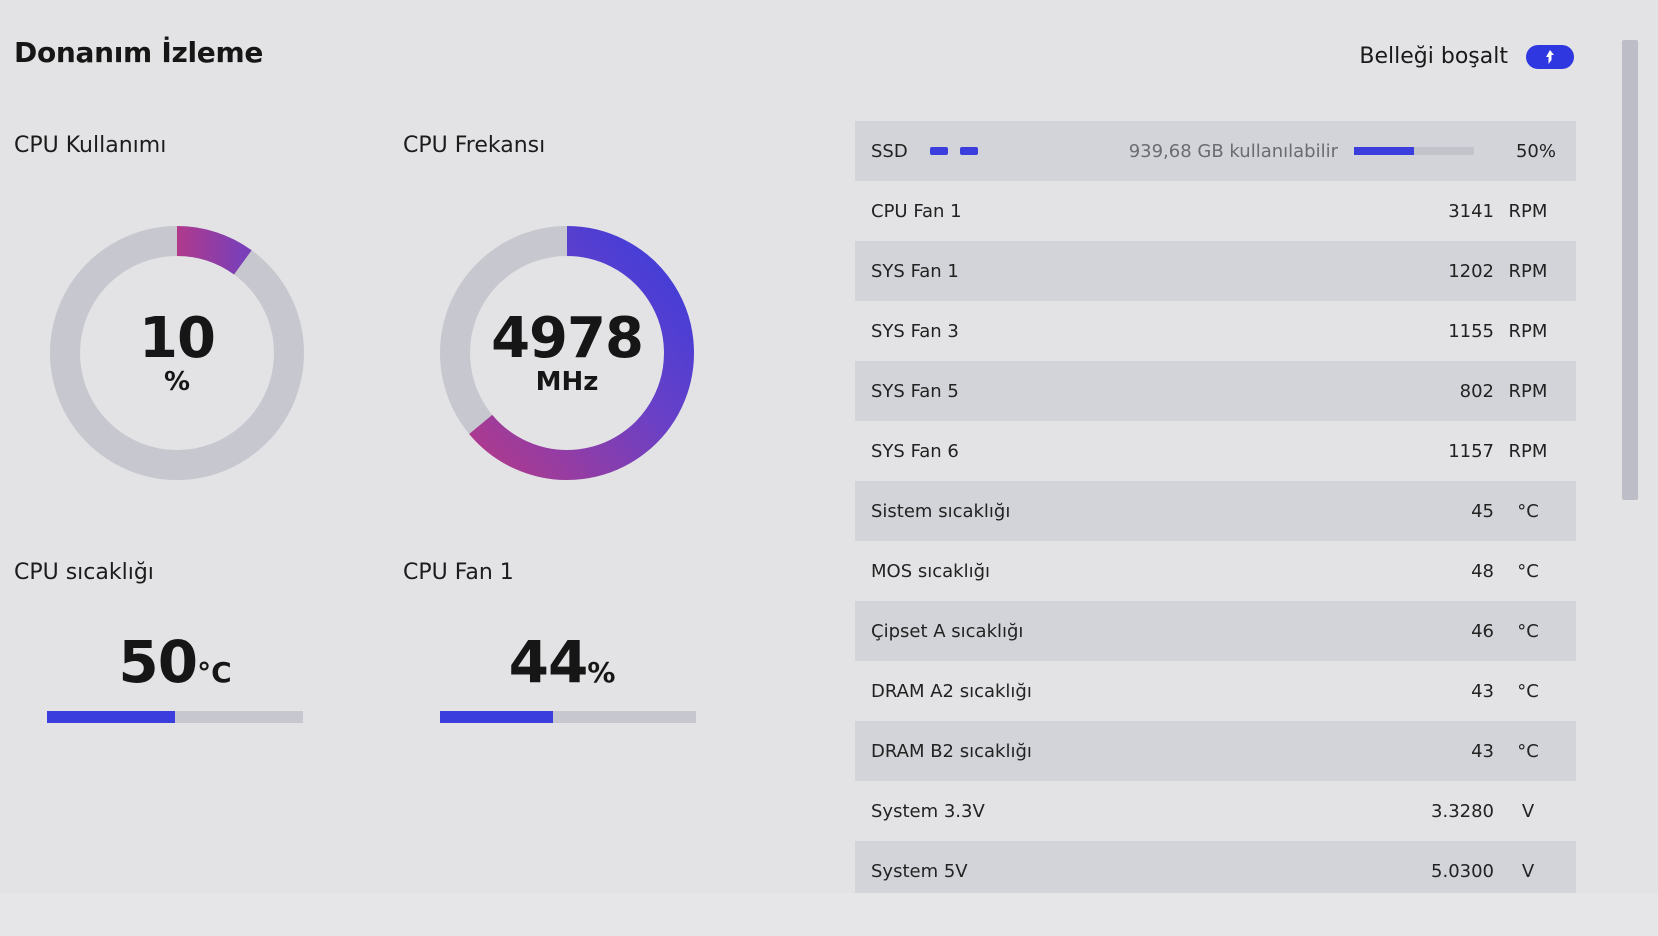 Image resolution: width=1658 pixels, height=936 pixels. What do you see at coordinates (1215, 211) in the screenshot?
I see `sensor-row: CPU Fan 1 3141 RPM` at bounding box center [1215, 211].